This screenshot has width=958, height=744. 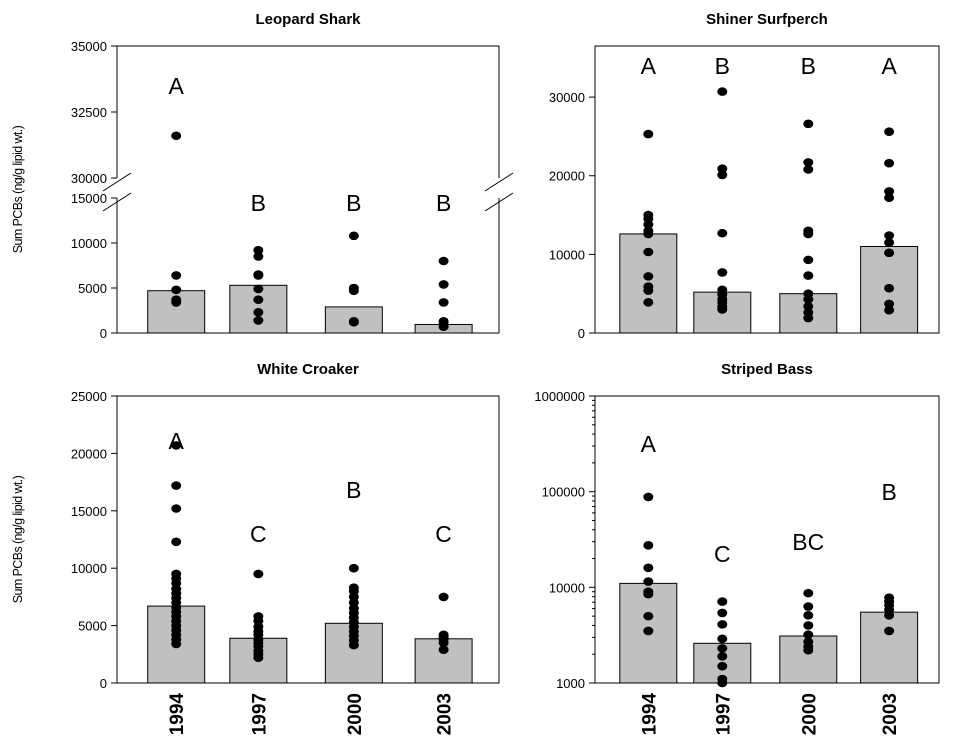 What do you see at coordinates (889, 647) in the screenshot?
I see `bar-2003` at bounding box center [889, 647].